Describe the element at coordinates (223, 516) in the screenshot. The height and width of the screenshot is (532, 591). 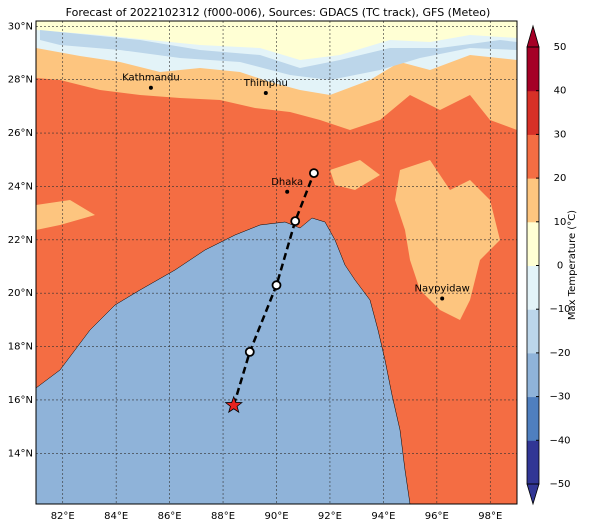
I see `x-tick-label: 88°E` at that location.